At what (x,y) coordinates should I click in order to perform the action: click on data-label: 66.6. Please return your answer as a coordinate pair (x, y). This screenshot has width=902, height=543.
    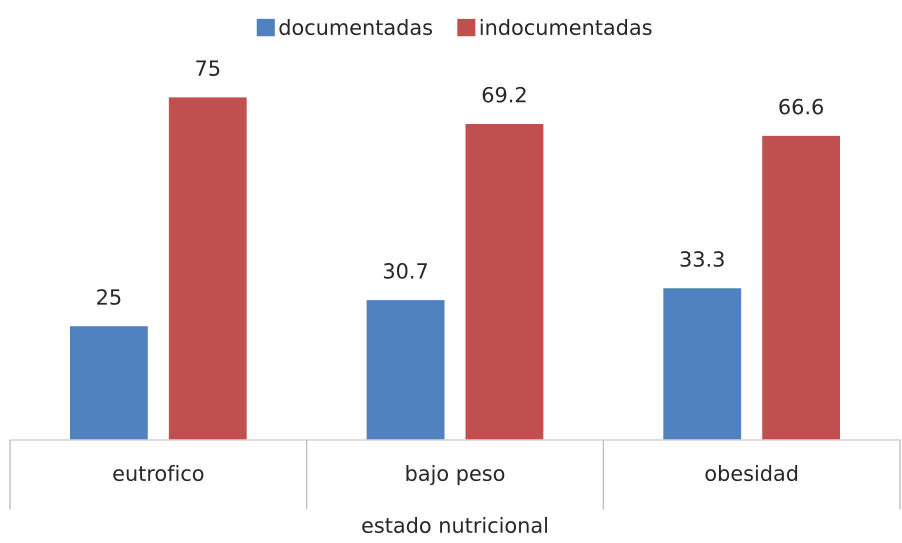
    Looking at the image, I should click on (801, 106).